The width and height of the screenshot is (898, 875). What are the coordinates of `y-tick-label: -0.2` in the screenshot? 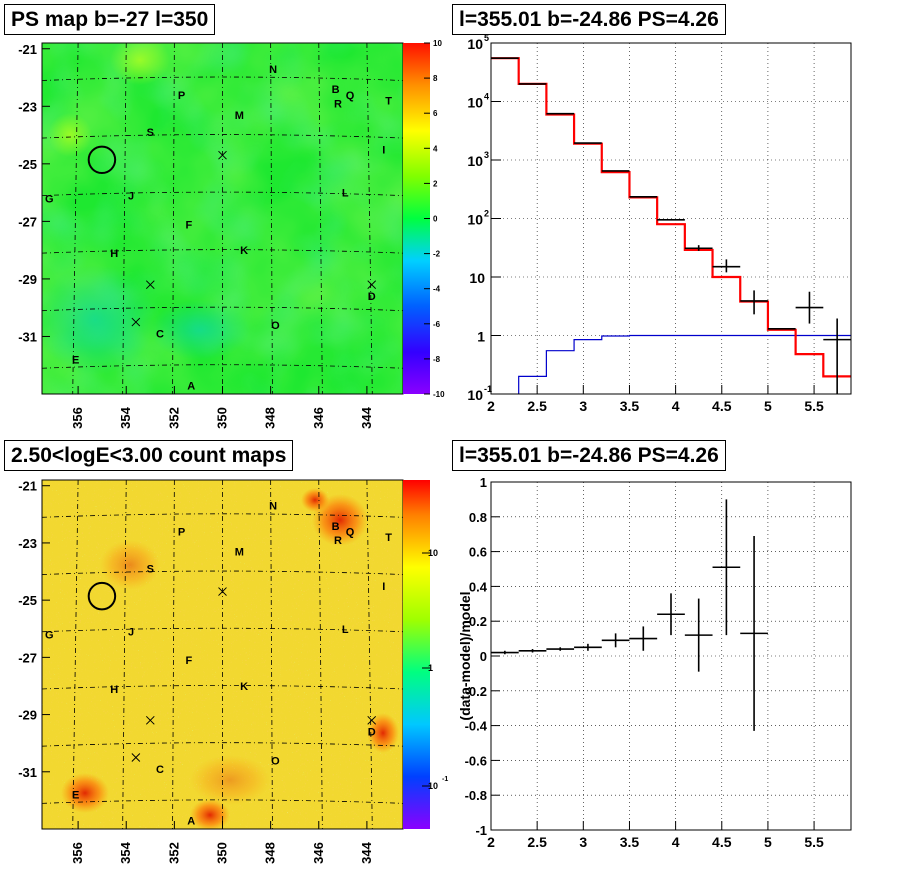 It's located at (476, 691).